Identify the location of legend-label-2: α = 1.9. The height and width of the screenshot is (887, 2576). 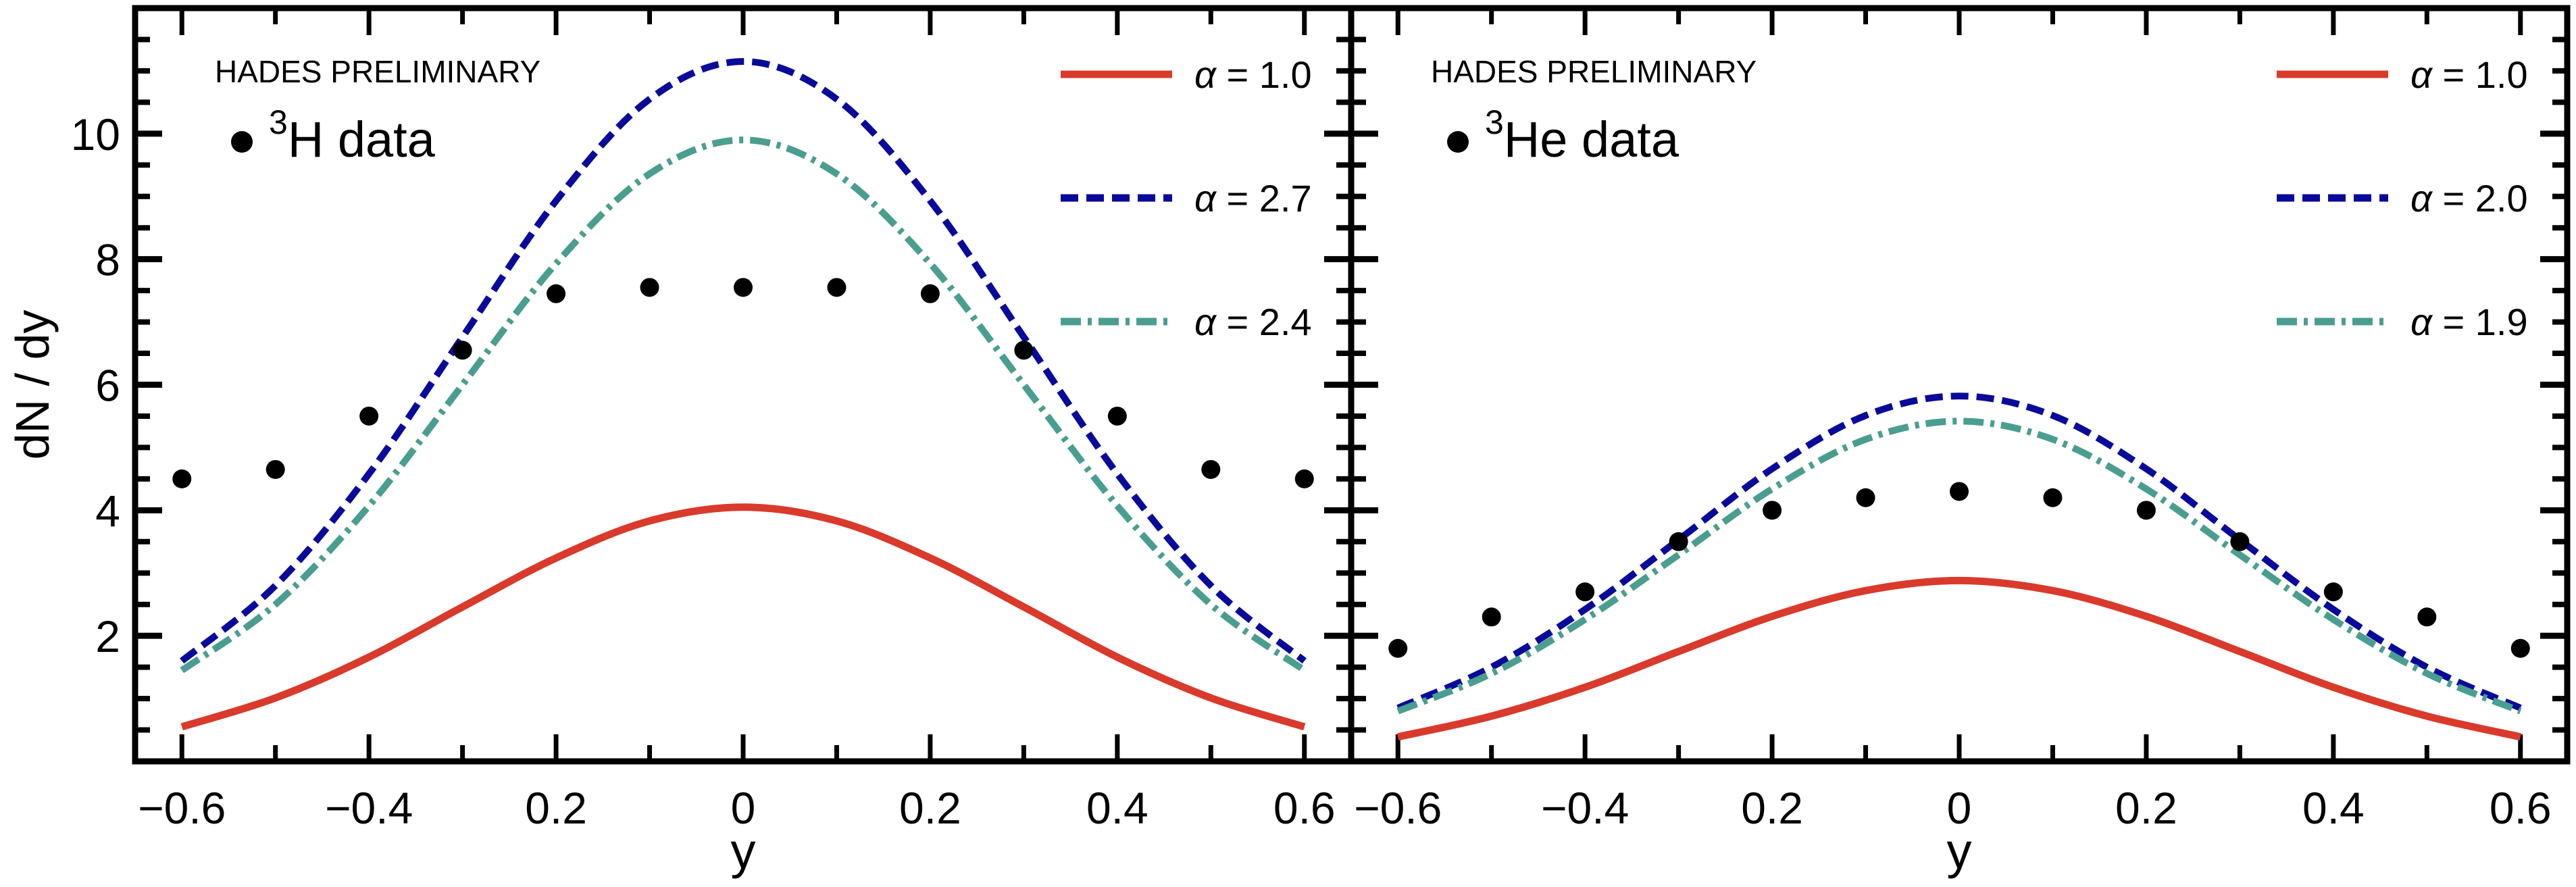
(2469, 322).